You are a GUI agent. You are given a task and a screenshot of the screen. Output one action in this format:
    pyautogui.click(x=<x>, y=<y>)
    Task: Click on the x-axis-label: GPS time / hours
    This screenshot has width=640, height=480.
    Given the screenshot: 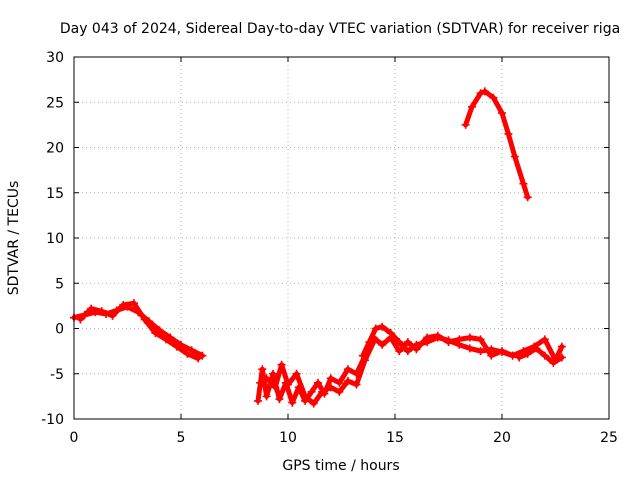 What is the action you would take?
    pyautogui.click(x=340, y=466)
    